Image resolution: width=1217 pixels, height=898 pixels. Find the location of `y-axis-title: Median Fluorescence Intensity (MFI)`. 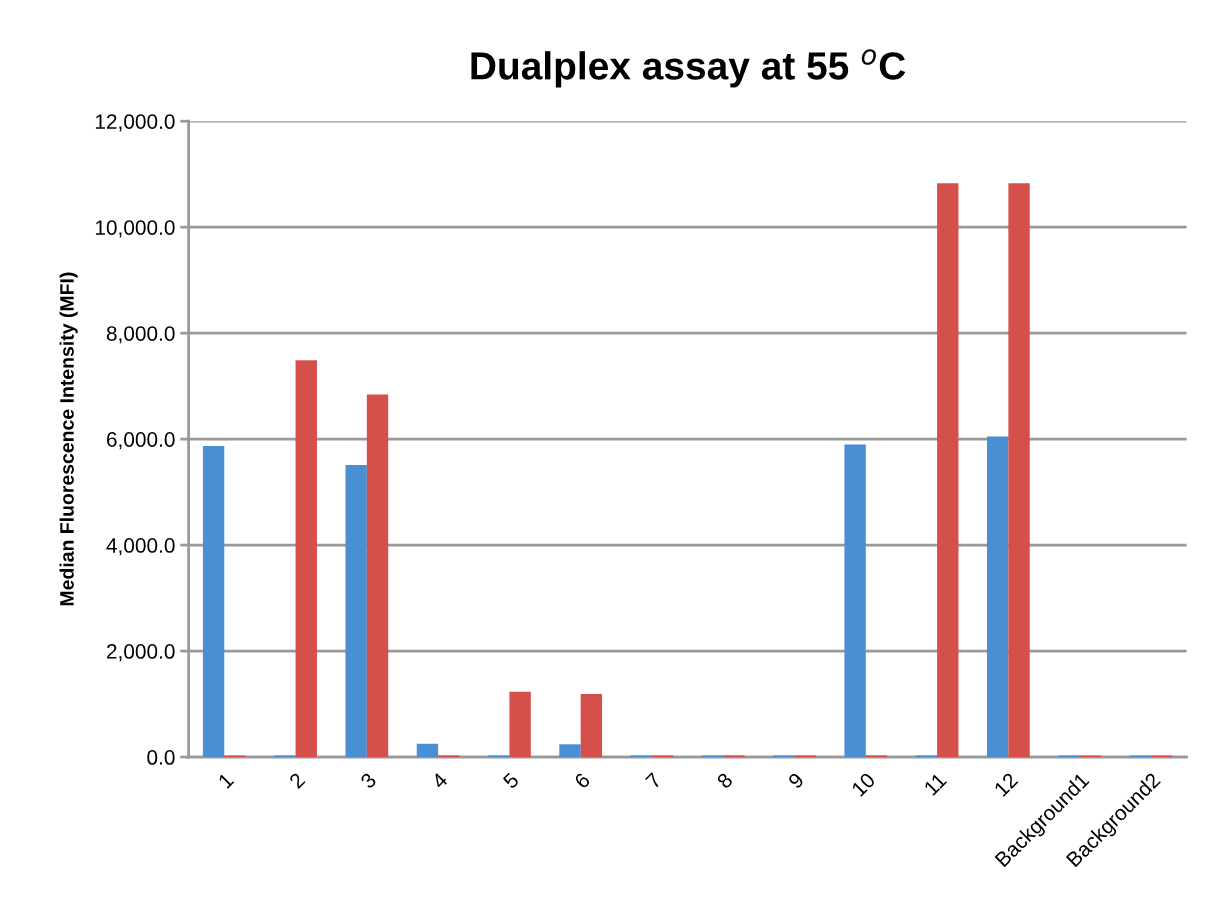

y-axis-title: Median Fluorescence Intensity (MFI) is located at coordinates (68, 439).